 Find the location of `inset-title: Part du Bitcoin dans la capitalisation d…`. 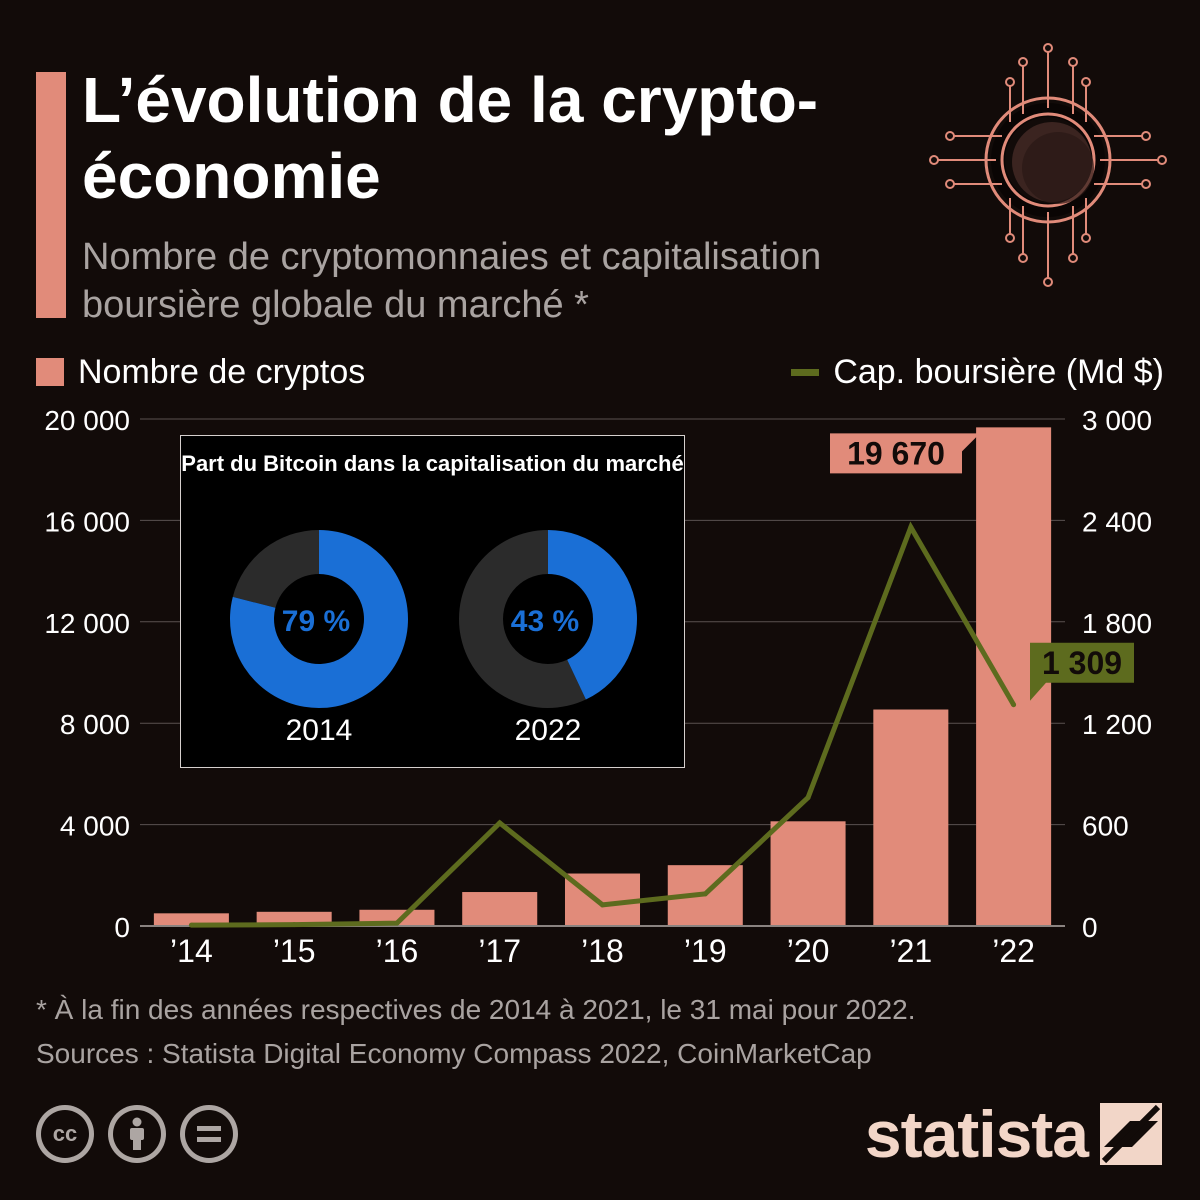

inset-title: Part du Bitcoin dans la capitalisation d… is located at coordinates (432, 463).